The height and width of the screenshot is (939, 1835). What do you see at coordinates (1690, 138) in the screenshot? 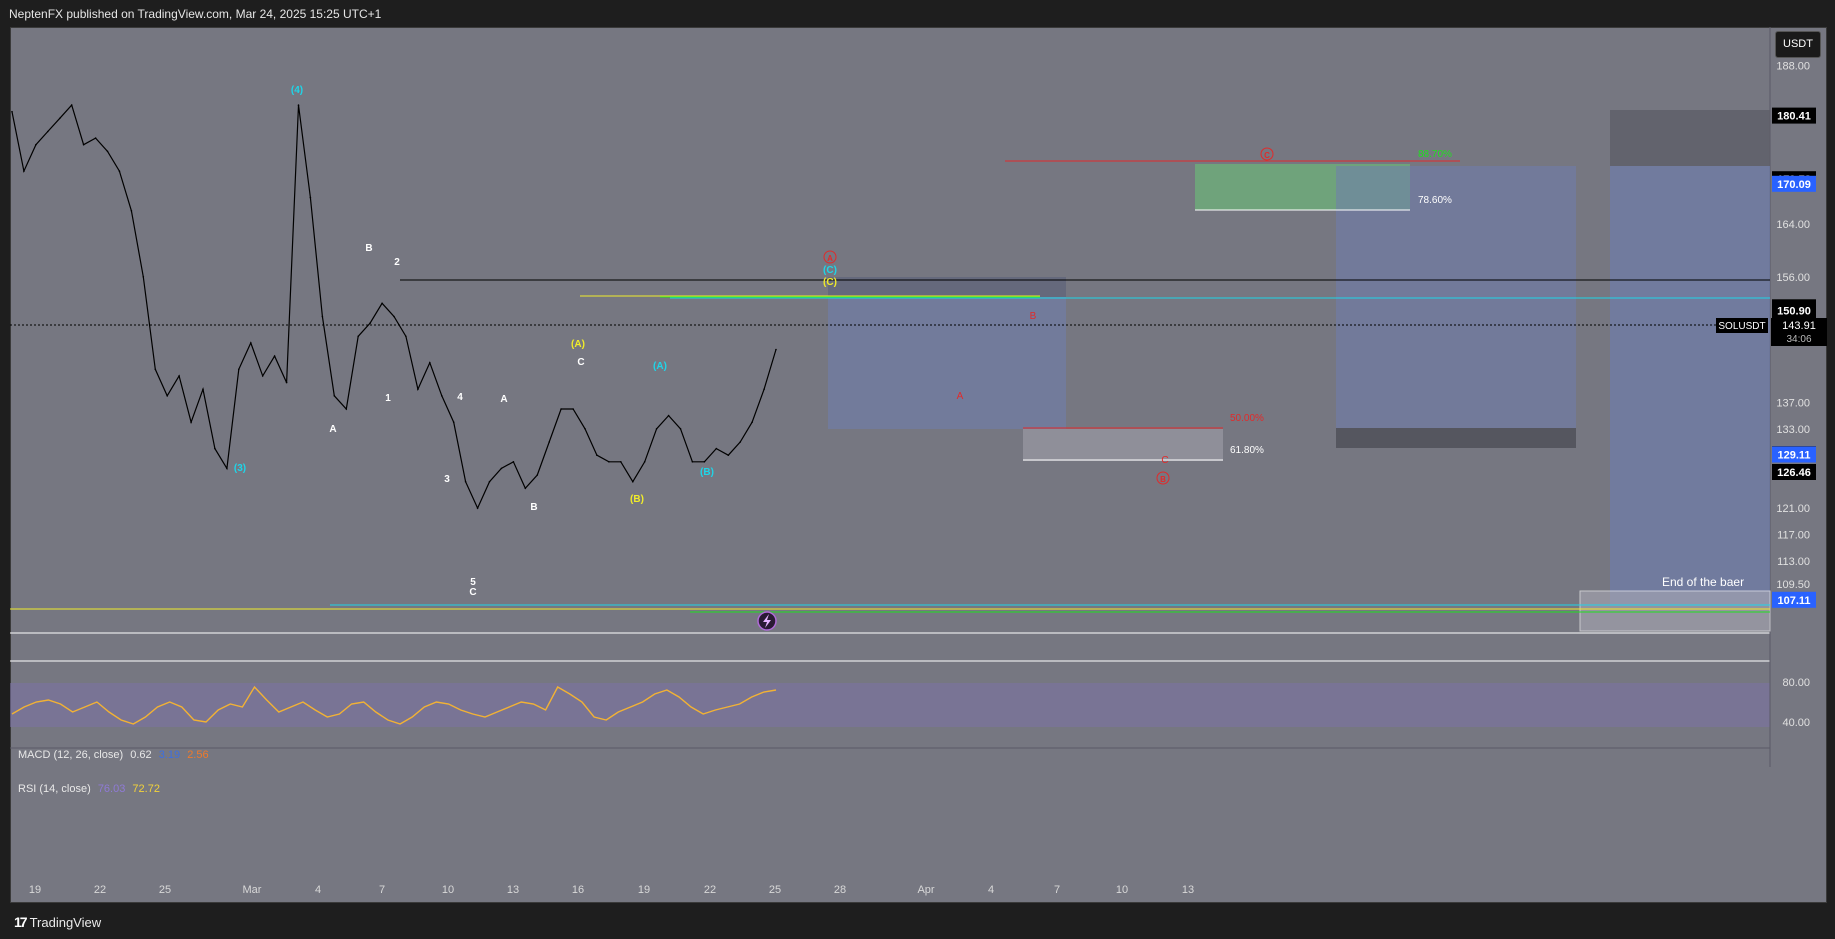
I see `grey-box-right-top` at bounding box center [1690, 138].